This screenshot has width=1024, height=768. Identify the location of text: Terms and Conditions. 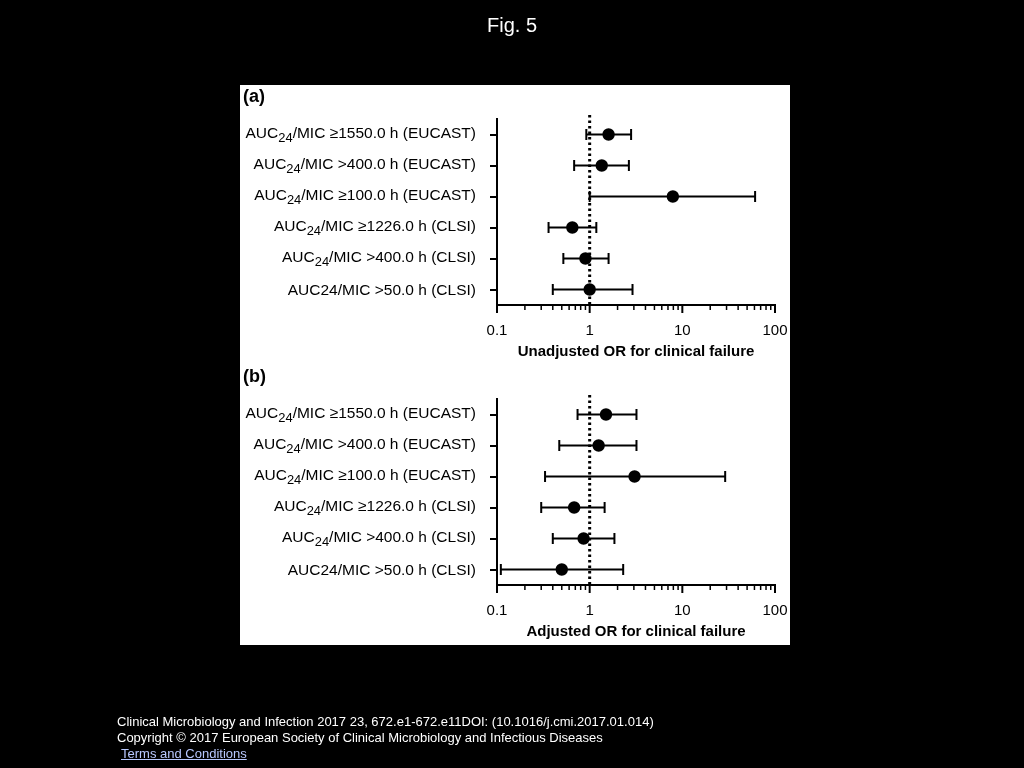
(184, 754).